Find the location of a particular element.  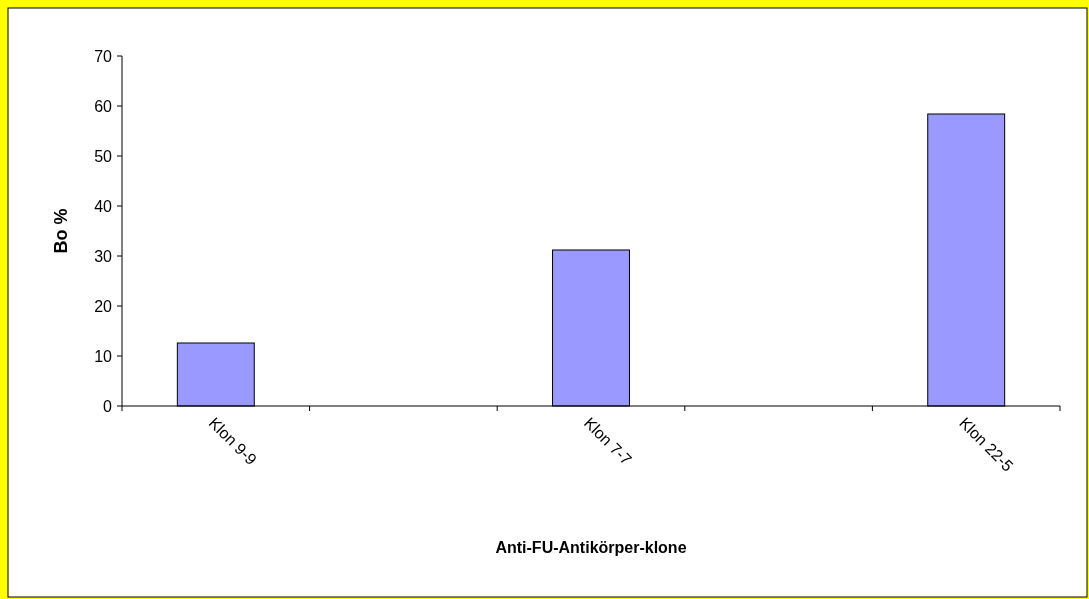

y-tick-label: 0 is located at coordinates (108, 406).